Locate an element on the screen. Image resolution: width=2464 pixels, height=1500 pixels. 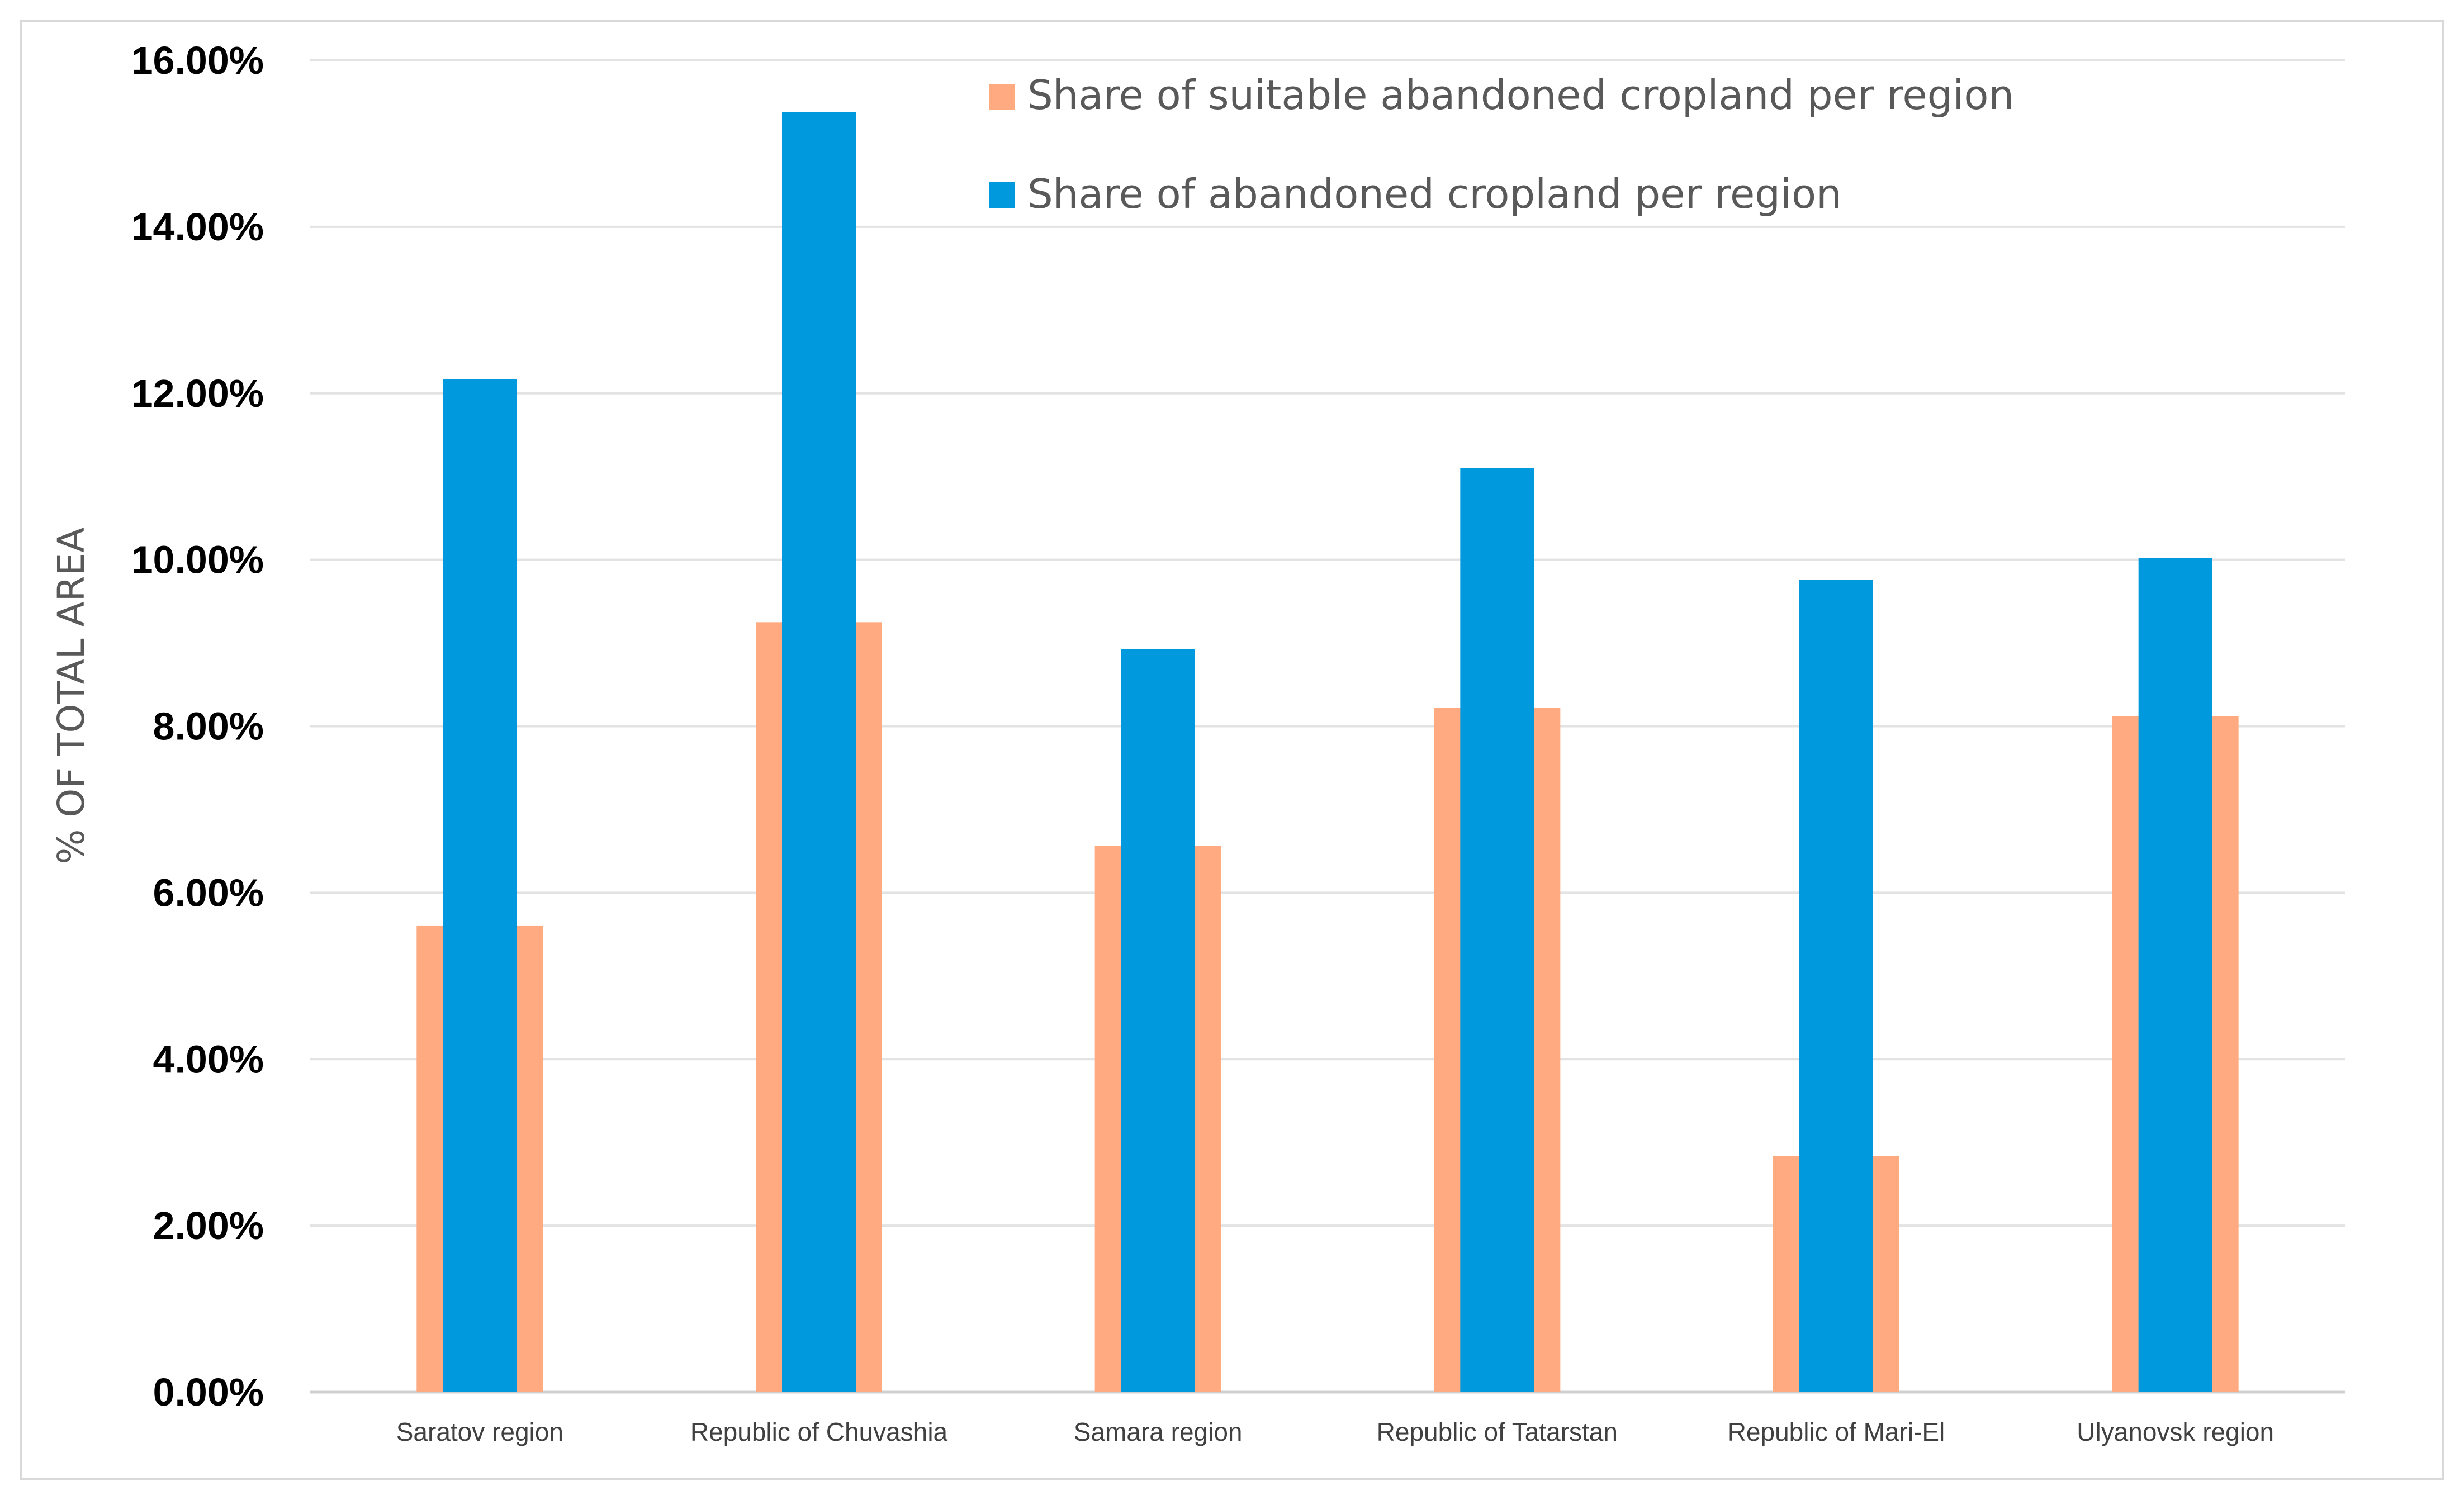
legend-swatch-suitable is located at coordinates (1002, 97).